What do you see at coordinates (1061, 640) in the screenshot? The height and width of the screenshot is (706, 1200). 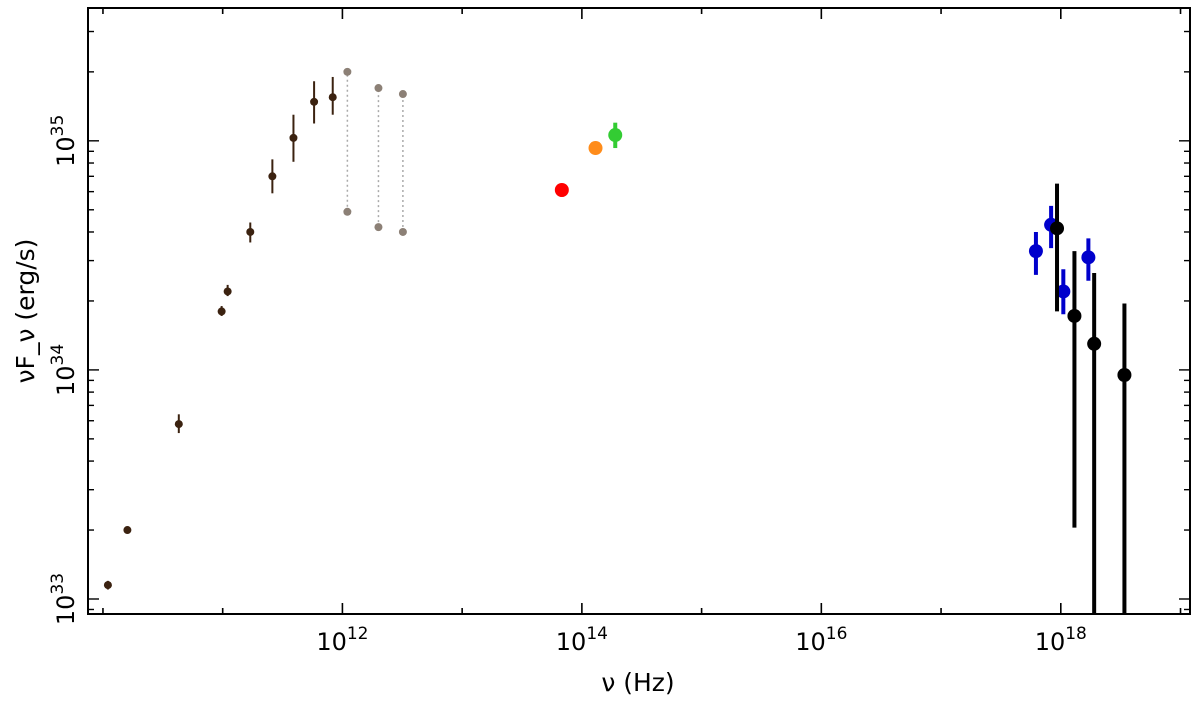 I see `x-tick-label: 1018` at bounding box center [1061, 640].